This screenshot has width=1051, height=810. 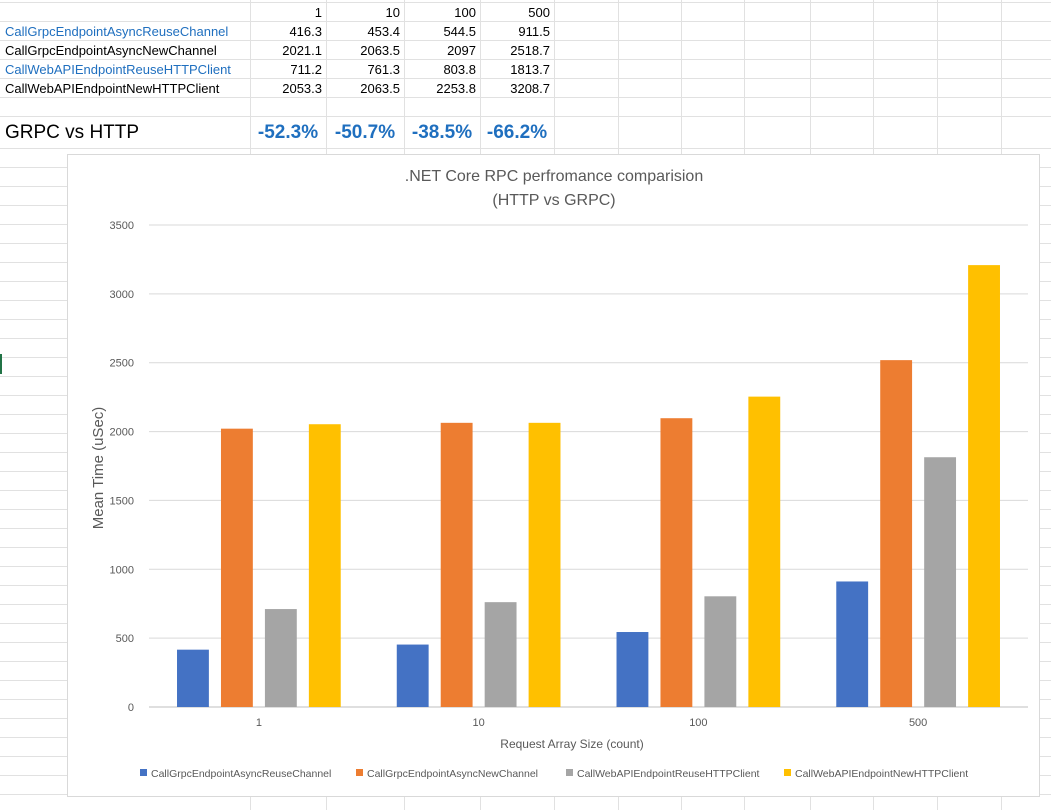 I want to click on legend-entry: CallWebAPIEndpointReuseHTTPClient, so click(x=668, y=774).